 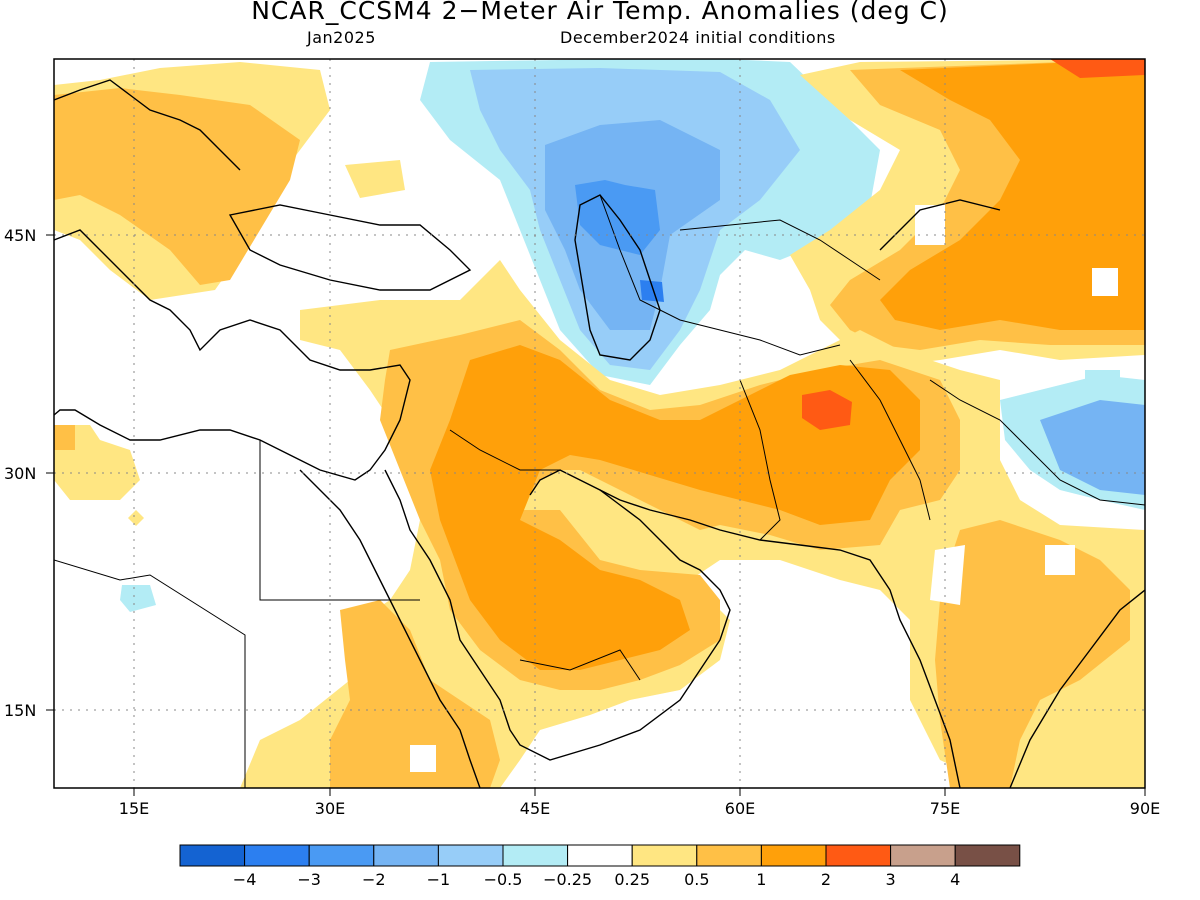 What do you see at coordinates (1092, 447) in the screenshot?
I see `tibet-cold-core` at bounding box center [1092, 447].